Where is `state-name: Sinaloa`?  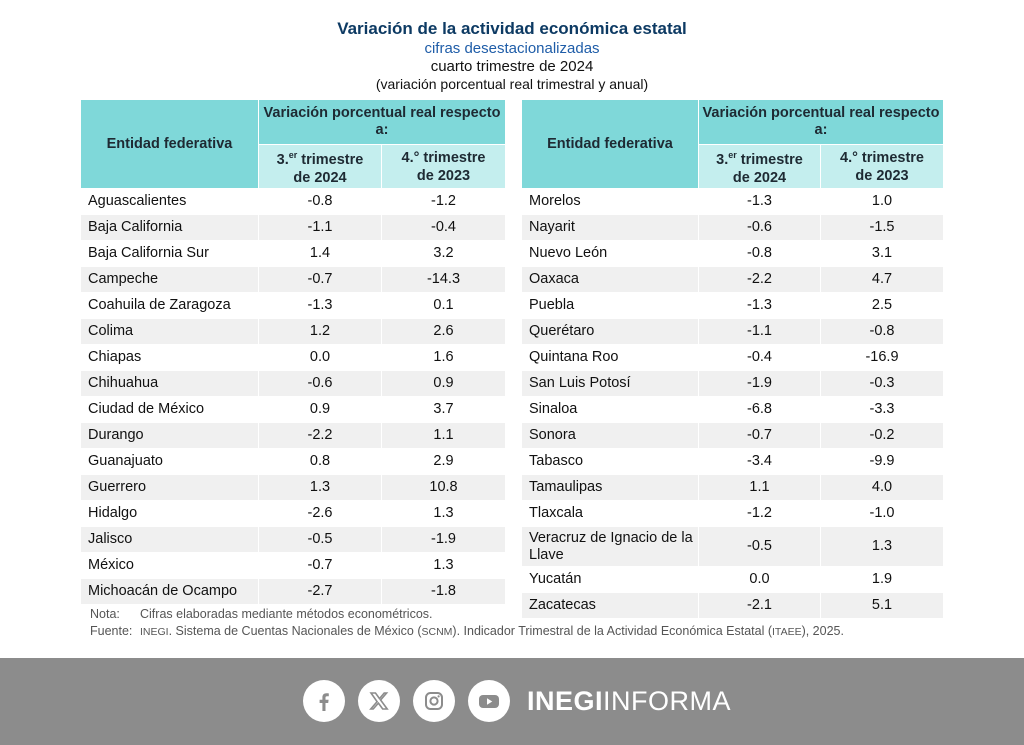
state-name: Sinaloa is located at coordinates (610, 409).